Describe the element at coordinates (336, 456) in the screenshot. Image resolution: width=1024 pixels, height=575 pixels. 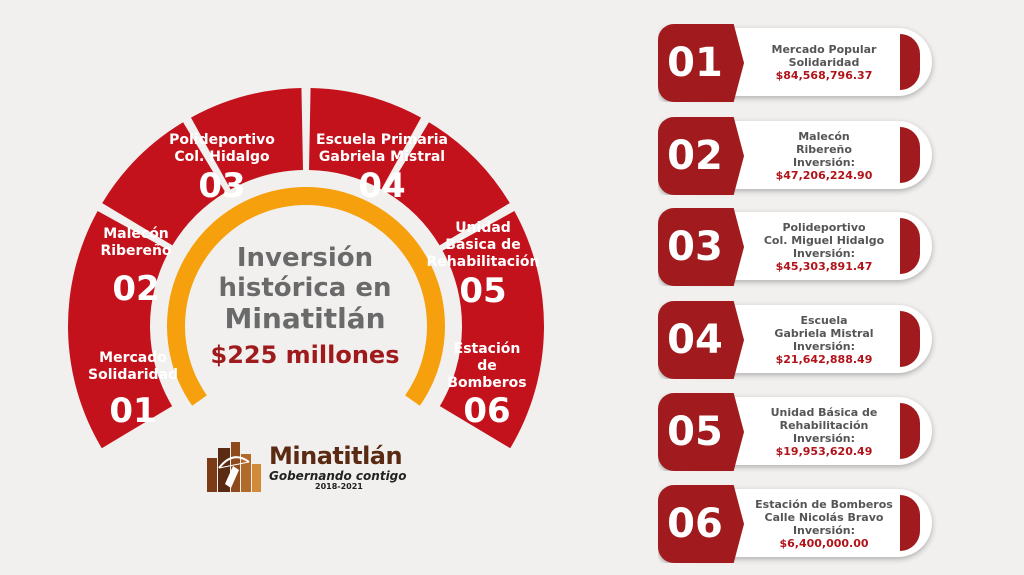
I see `logo-name: Minatitlán` at that location.